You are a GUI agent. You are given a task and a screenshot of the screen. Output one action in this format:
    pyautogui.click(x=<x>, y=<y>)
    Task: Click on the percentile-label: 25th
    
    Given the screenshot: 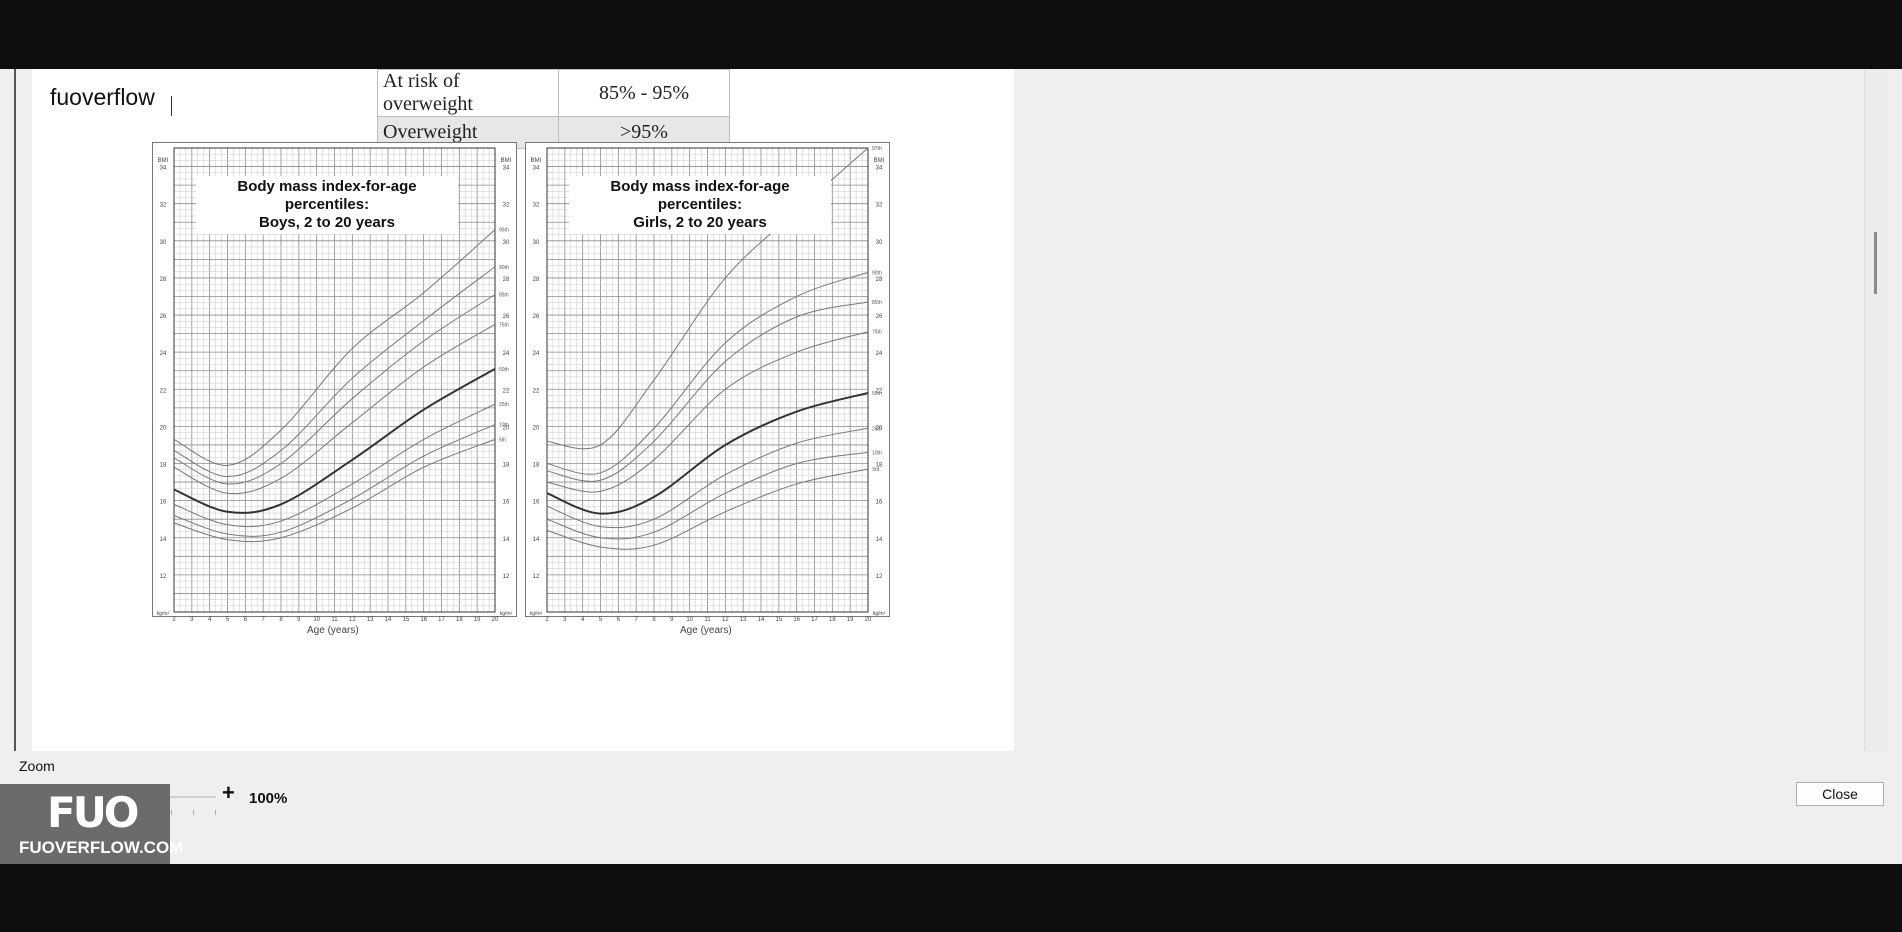 What is the action you would take?
    pyautogui.click(x=877, y=429)
    